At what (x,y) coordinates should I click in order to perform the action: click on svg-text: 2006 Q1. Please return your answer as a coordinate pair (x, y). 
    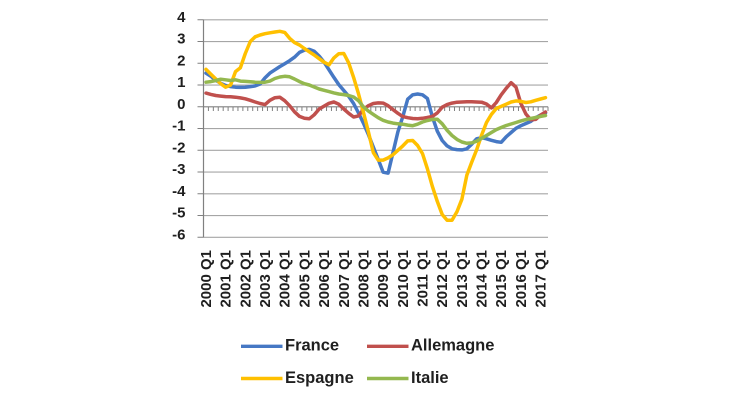
    Looking at the image, I should click on (324, 279).